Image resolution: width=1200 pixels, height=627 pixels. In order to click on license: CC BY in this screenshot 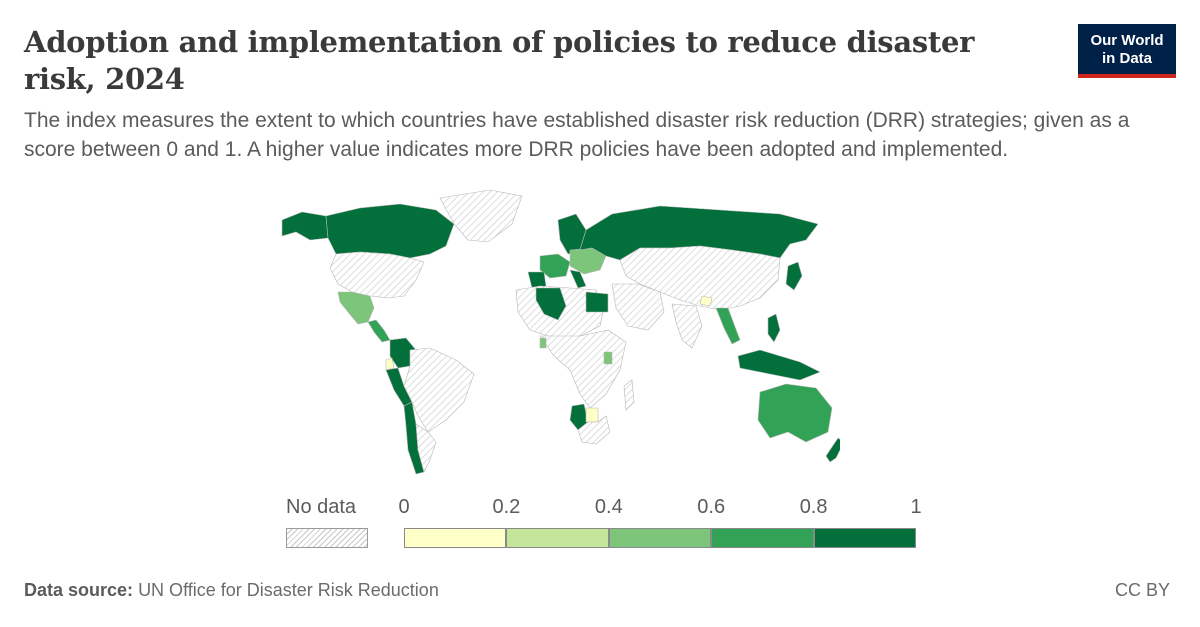, I will do `click(1142, 590)`.